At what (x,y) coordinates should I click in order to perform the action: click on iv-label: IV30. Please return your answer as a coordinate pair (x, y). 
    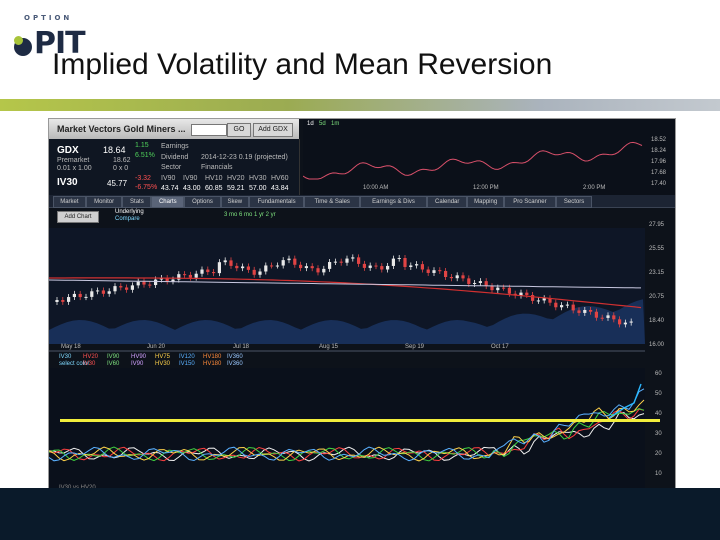
    Looking at the image, I should click on (67, 182).